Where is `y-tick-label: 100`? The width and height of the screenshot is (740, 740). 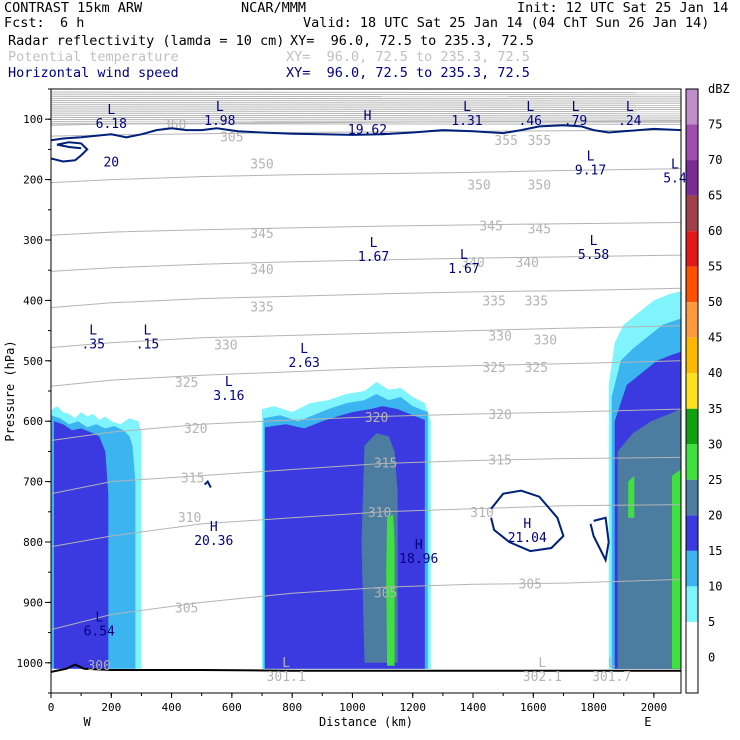
y-tick-label: 100 is located at coordinates (33, 119).